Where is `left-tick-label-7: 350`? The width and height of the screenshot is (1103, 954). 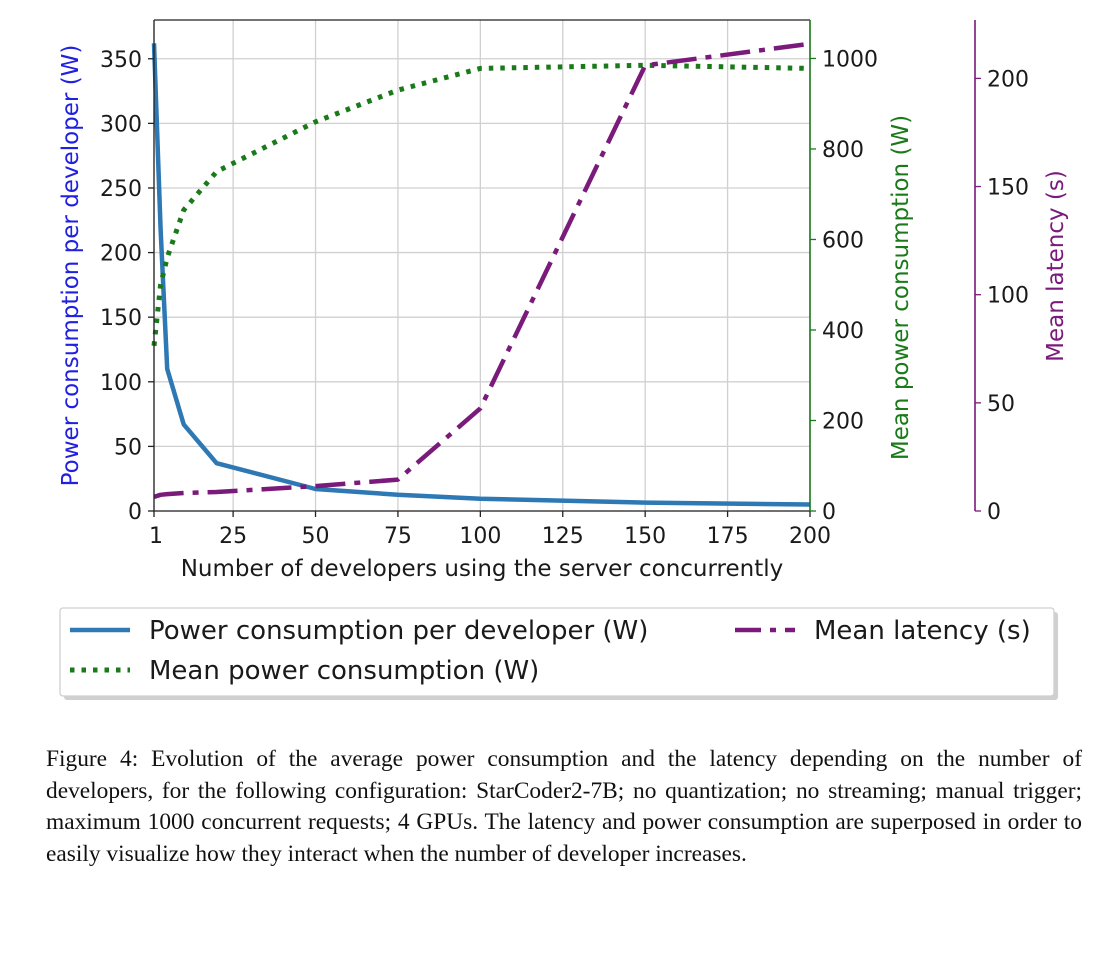 left-tick-label-7: 350 is located at coordinates (121, 60).